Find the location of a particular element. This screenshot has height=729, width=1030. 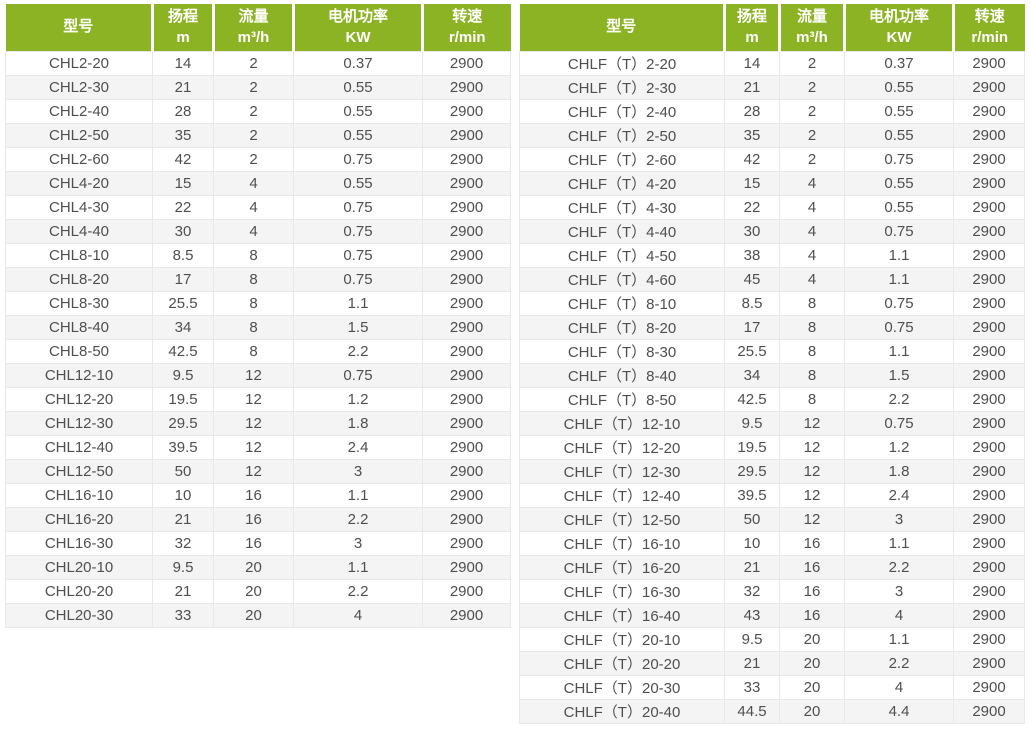

cell-model: CHLF（T）4-50 is located at coordinates (622, 255).